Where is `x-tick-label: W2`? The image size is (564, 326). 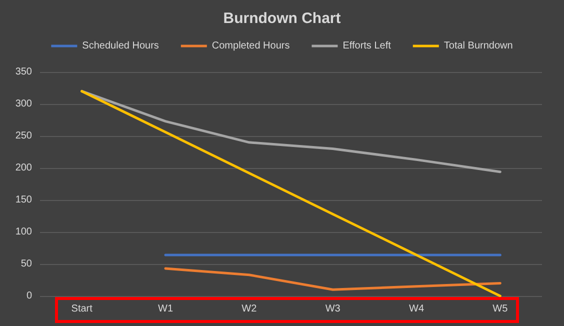 x-tick-label: W2 is located at coordinates (250, 309).